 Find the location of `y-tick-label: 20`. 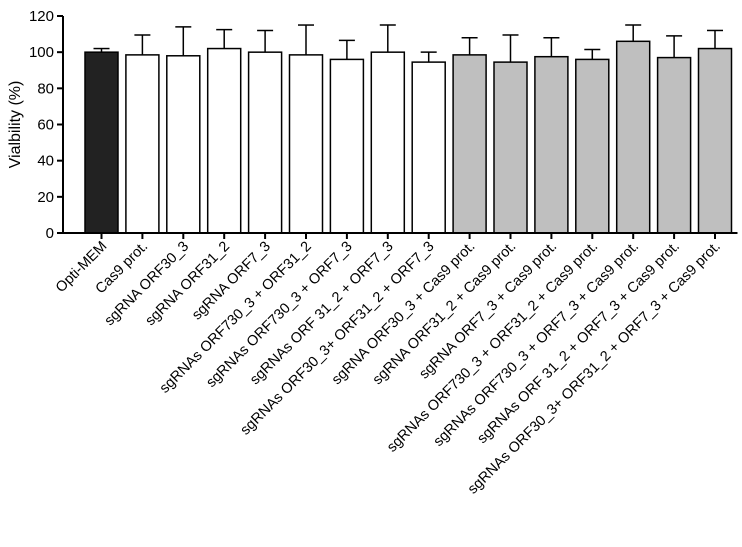

y-tick-label: 20 is located at coordinates (45, 197).